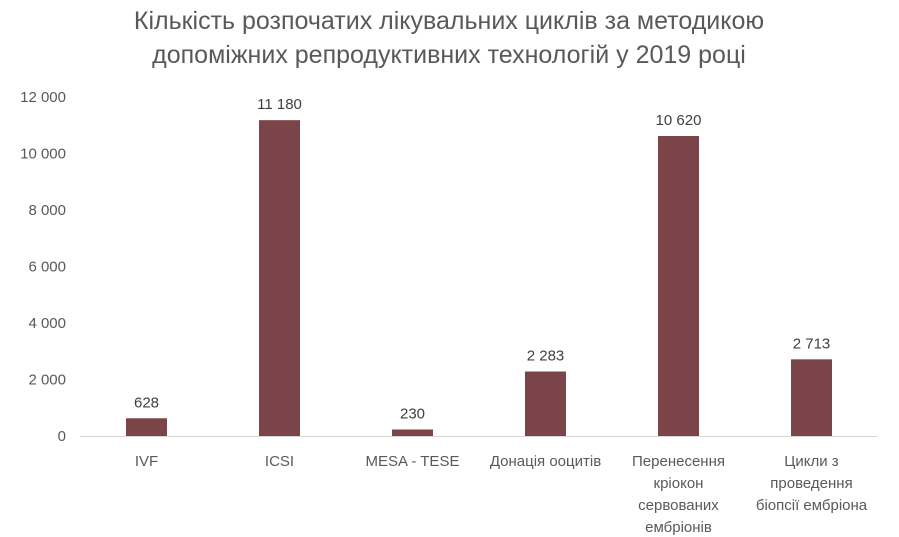  What do you see at coordinates (546, 356) in the screenshot?
I see `data-label: 2 283` at bounding box center [546, 356].